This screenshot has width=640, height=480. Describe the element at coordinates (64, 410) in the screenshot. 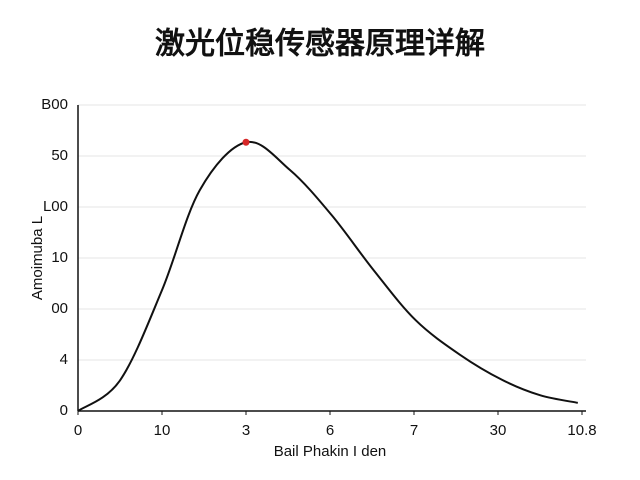

I see `y-tick-label: 0` at that location.